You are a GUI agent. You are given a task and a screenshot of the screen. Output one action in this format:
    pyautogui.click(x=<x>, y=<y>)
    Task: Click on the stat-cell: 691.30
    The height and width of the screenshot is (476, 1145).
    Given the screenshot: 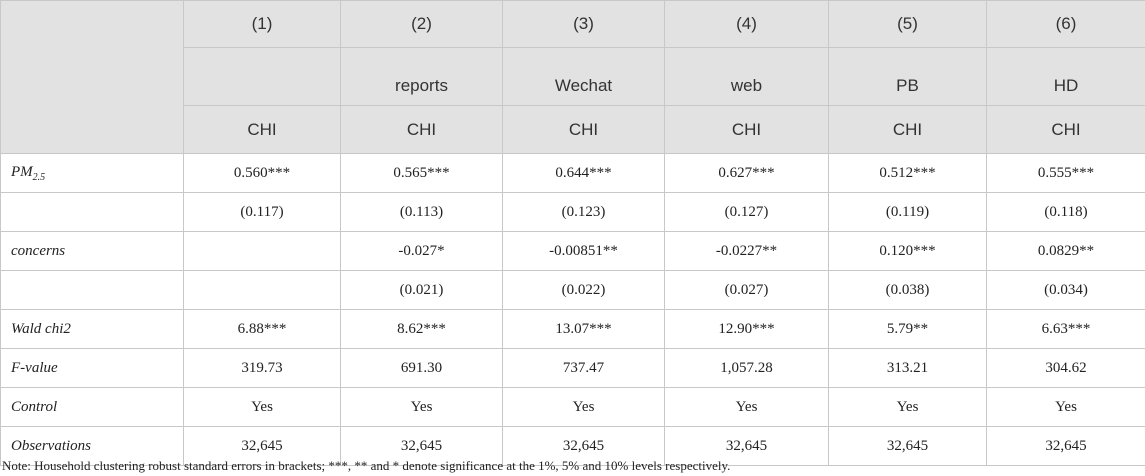 What is the action you would take?
    pyautogui.click(x=421, y=368)
    